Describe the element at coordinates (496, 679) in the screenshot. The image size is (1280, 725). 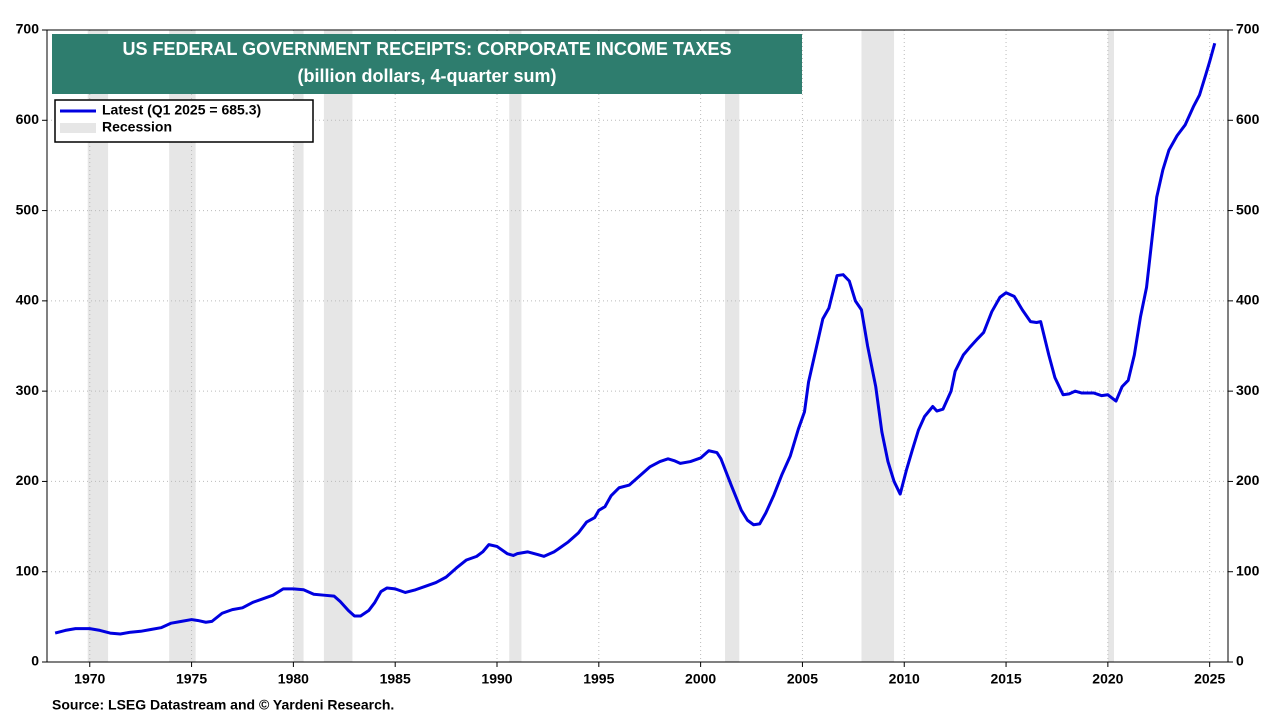
I see `x-tick-label: 1990` at that location.